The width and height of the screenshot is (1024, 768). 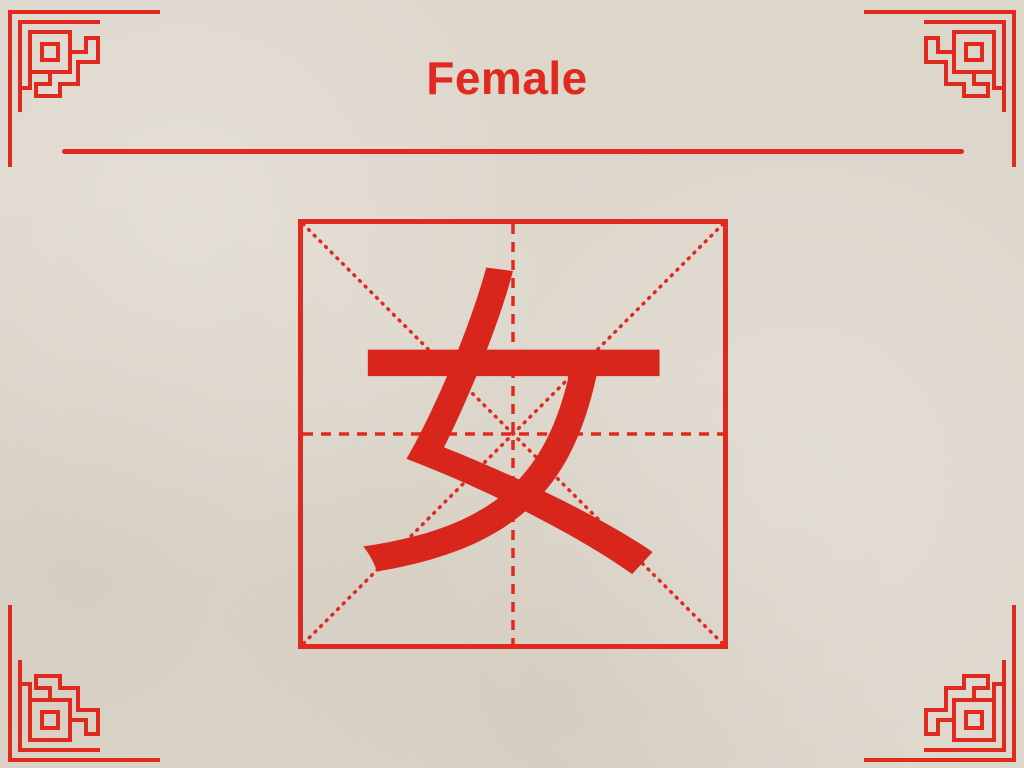 What do you see at coordinates (940, 88) in the screenshot?
I see `corner-ornament-top-right-icon` at bounding box center [940, 88].